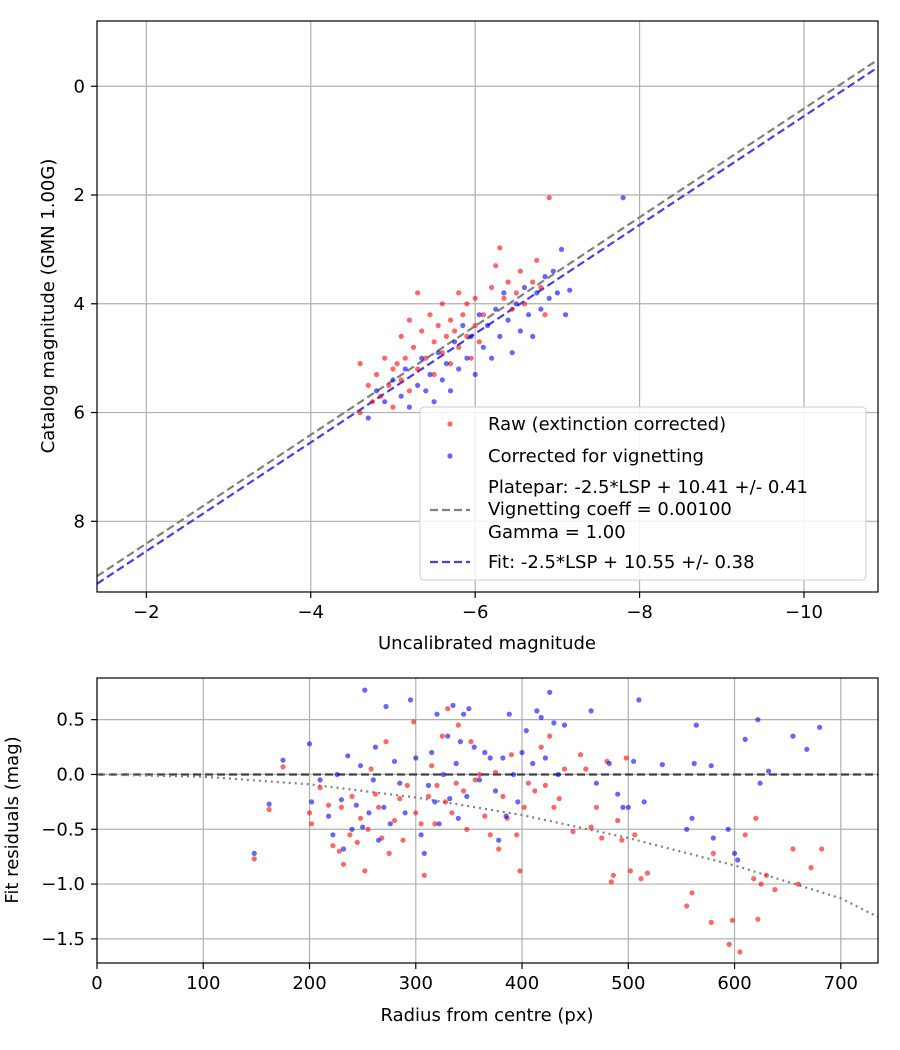 The image size is (900, 1050). I want to click on top-x-axis-label: Uncalibrated magnitude, so click(487, 643).